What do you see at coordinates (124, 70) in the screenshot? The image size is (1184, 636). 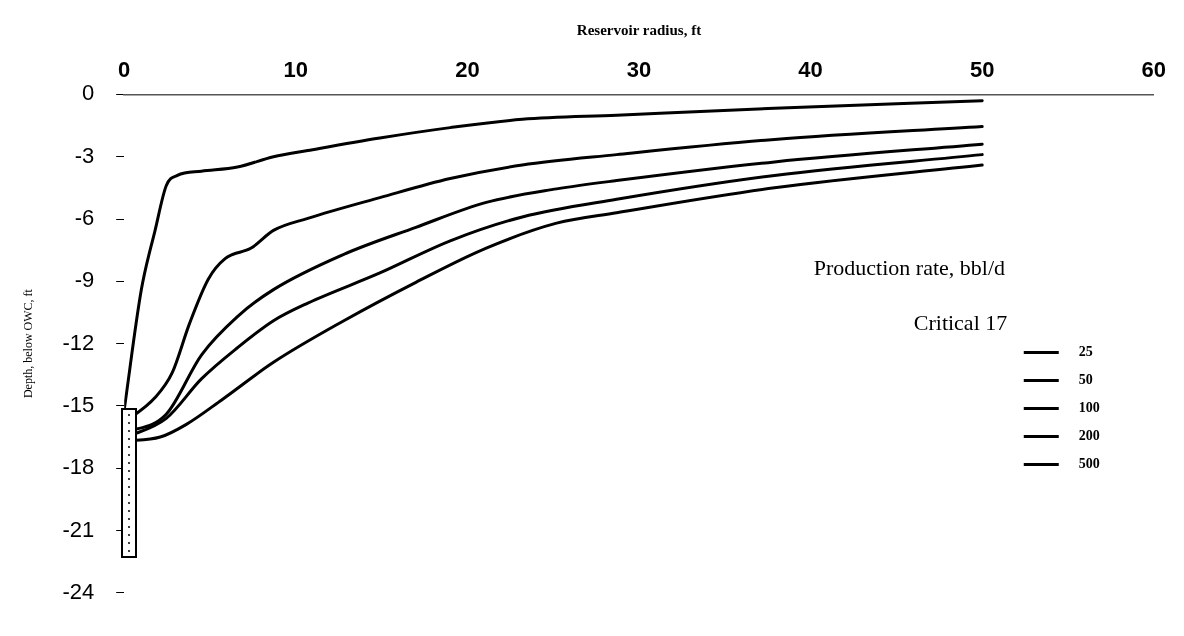 I see `x-tick-label: 0` at bounding box center [124, 70].